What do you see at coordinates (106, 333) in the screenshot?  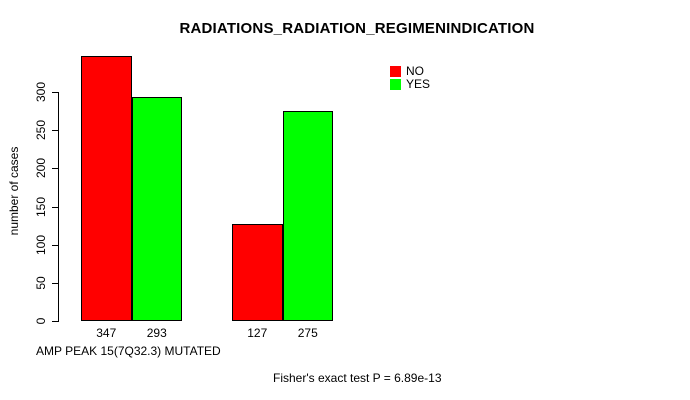 I see `bar-value-label: 347` at bounding box center [106, 333].